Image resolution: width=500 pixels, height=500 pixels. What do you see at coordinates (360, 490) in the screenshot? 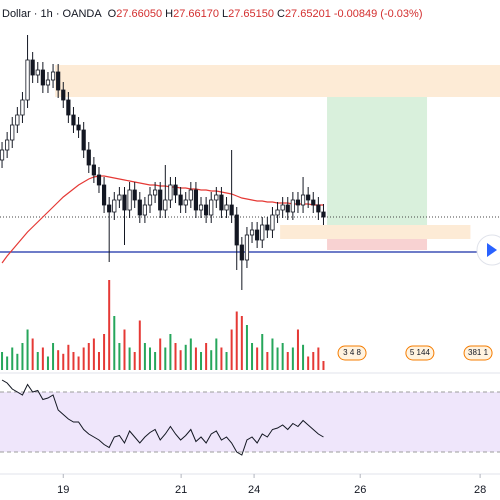
I see `x-tick-label: 26` at bounding box center [360, 490].